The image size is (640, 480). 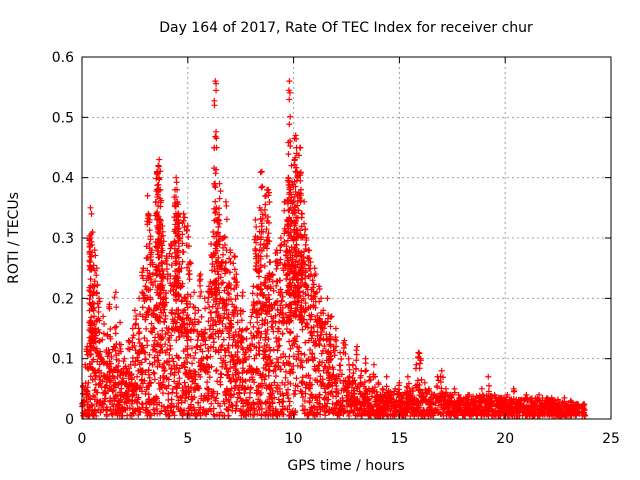 I want to click on x-tick-label: 20, so click(x=505, y=439).